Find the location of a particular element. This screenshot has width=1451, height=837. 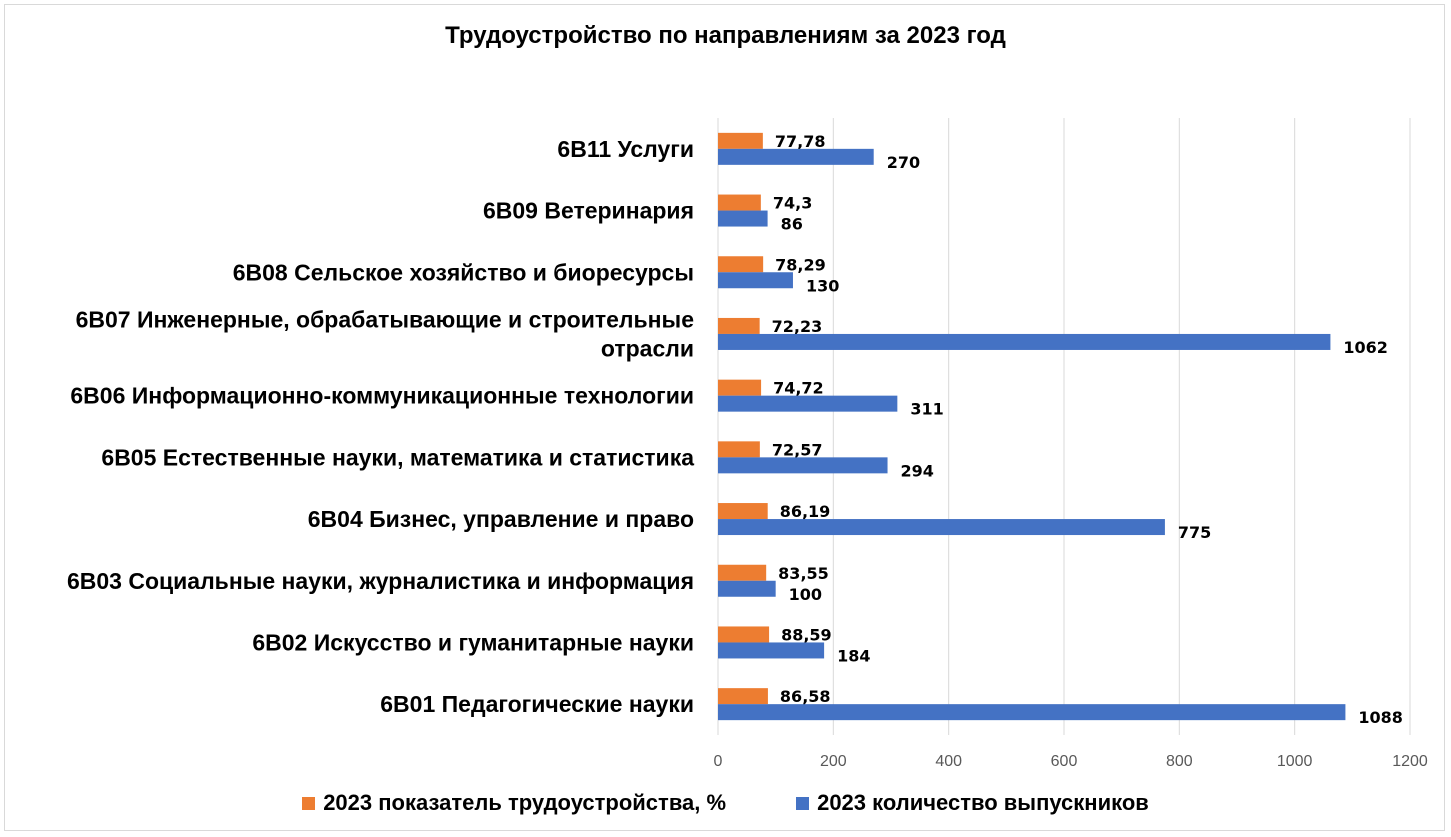

data-label-employment-rate: 83,55 is located at coordinates (803, 573).